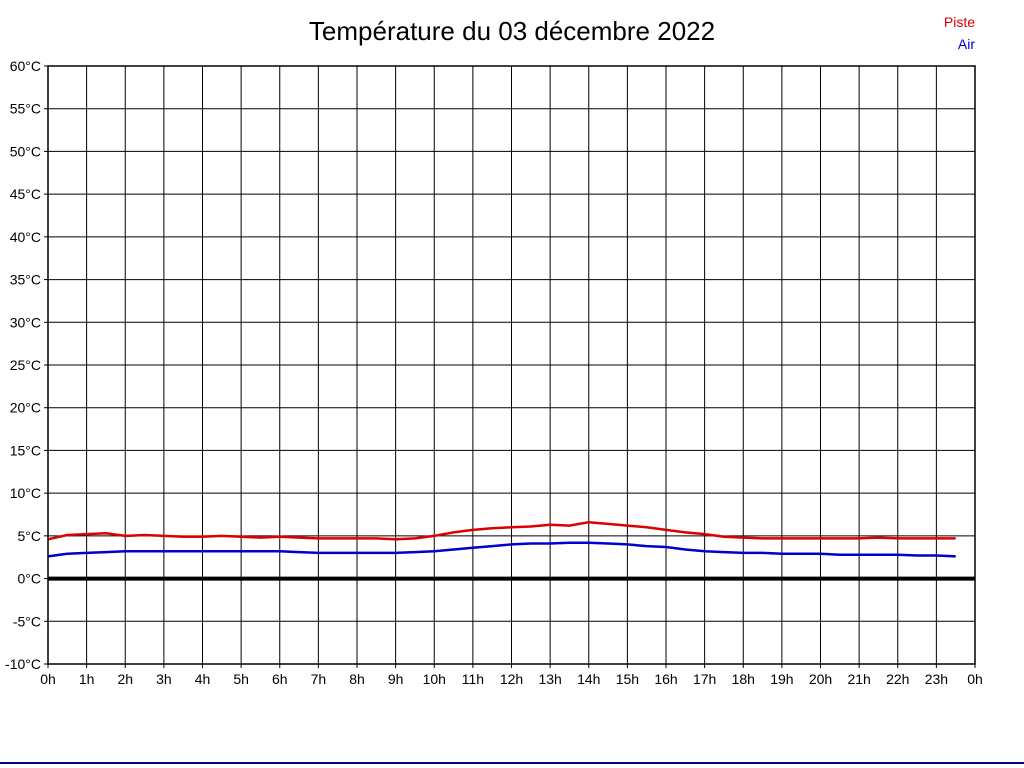  Describe the element at coordinates (125, 679) in the screenshot. I see `x-tick-label: 2h` at that location.